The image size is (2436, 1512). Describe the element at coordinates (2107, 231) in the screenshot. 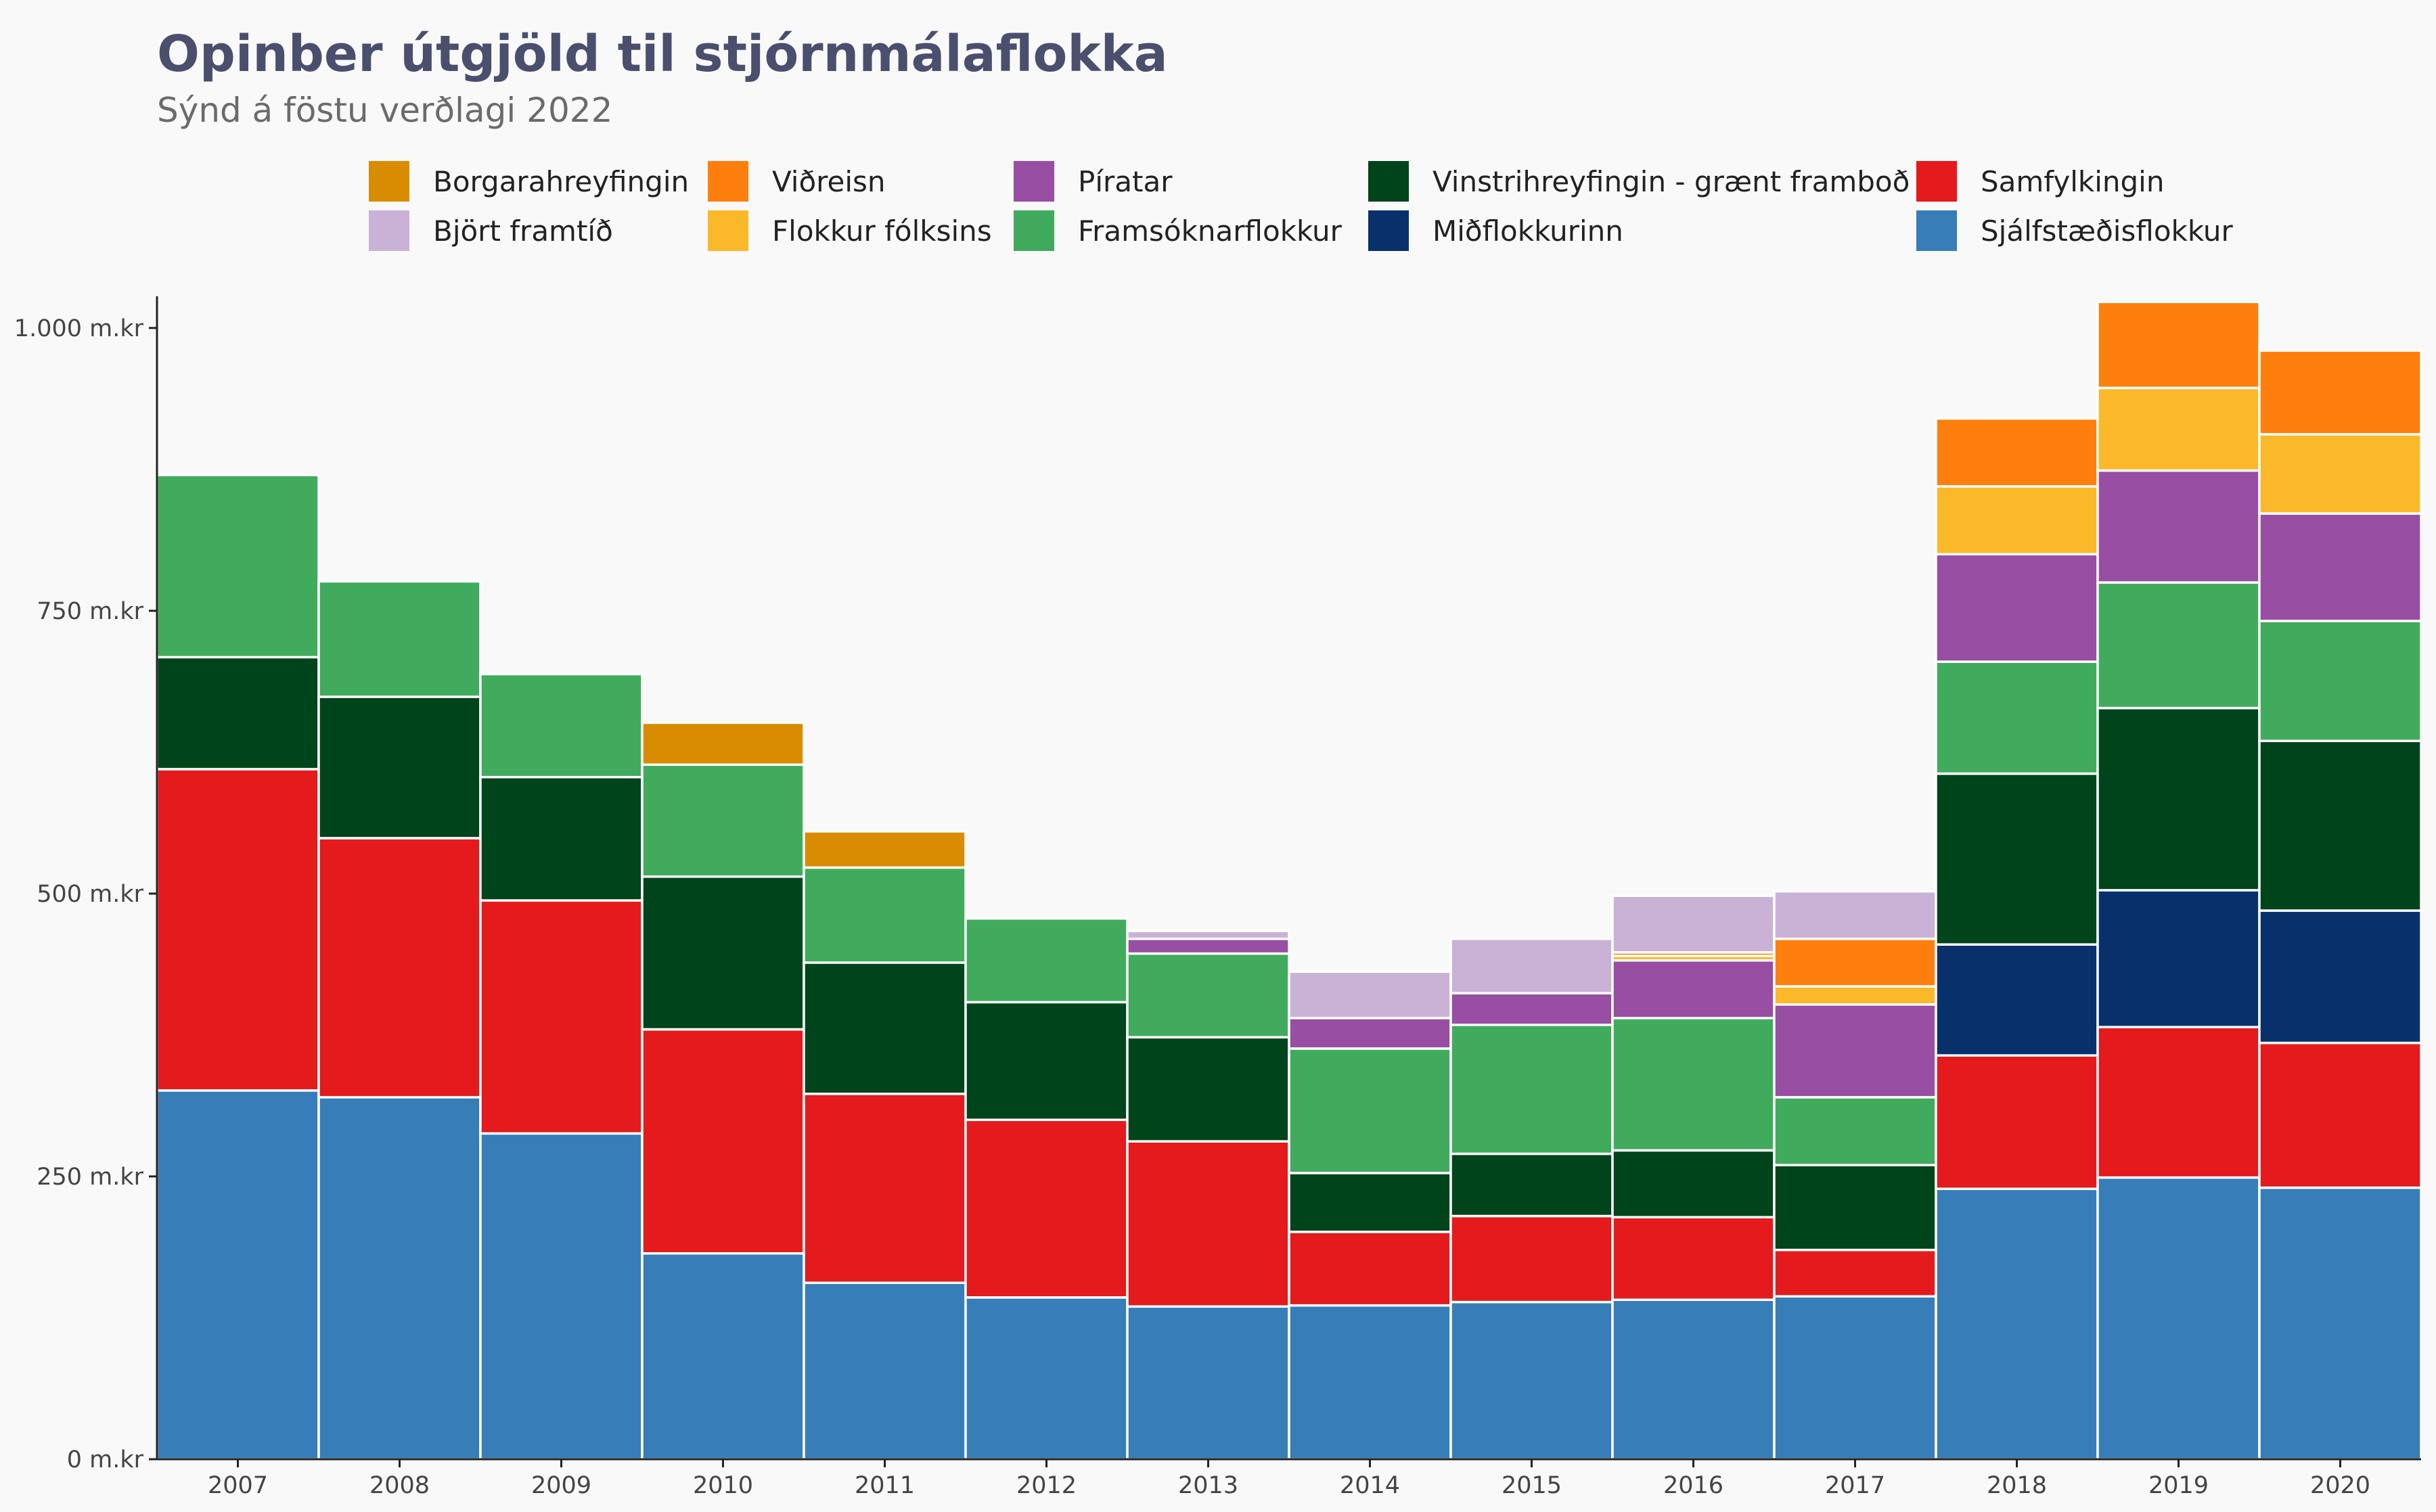

I see `legend-label-sjalfstaedisflokkur: Sjálfstæðisflokkur` at that location.